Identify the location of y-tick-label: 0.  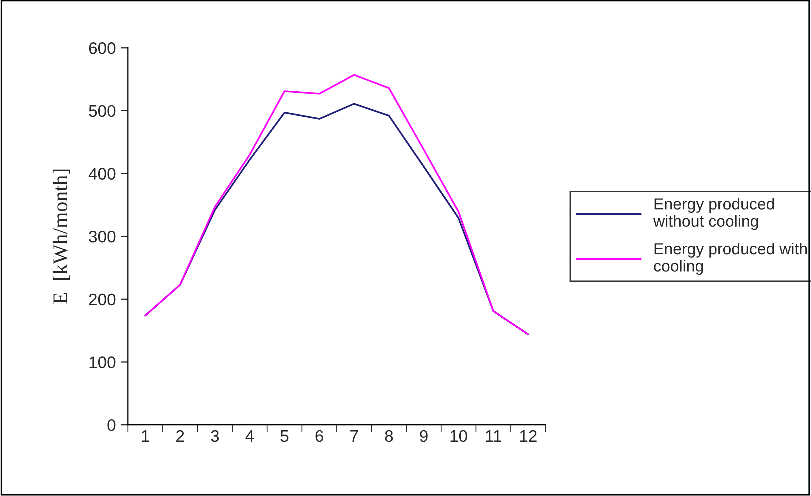
(112, 425).